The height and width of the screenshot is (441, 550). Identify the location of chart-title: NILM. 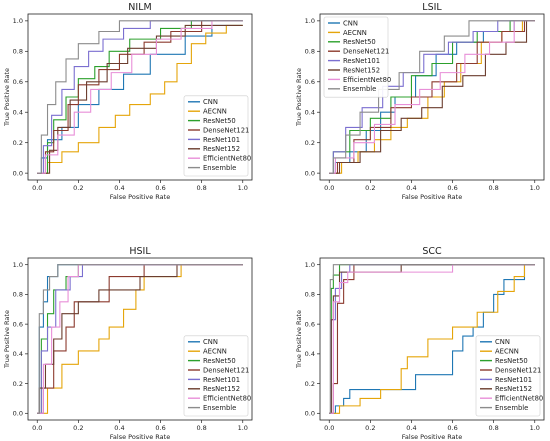
(139, 7).